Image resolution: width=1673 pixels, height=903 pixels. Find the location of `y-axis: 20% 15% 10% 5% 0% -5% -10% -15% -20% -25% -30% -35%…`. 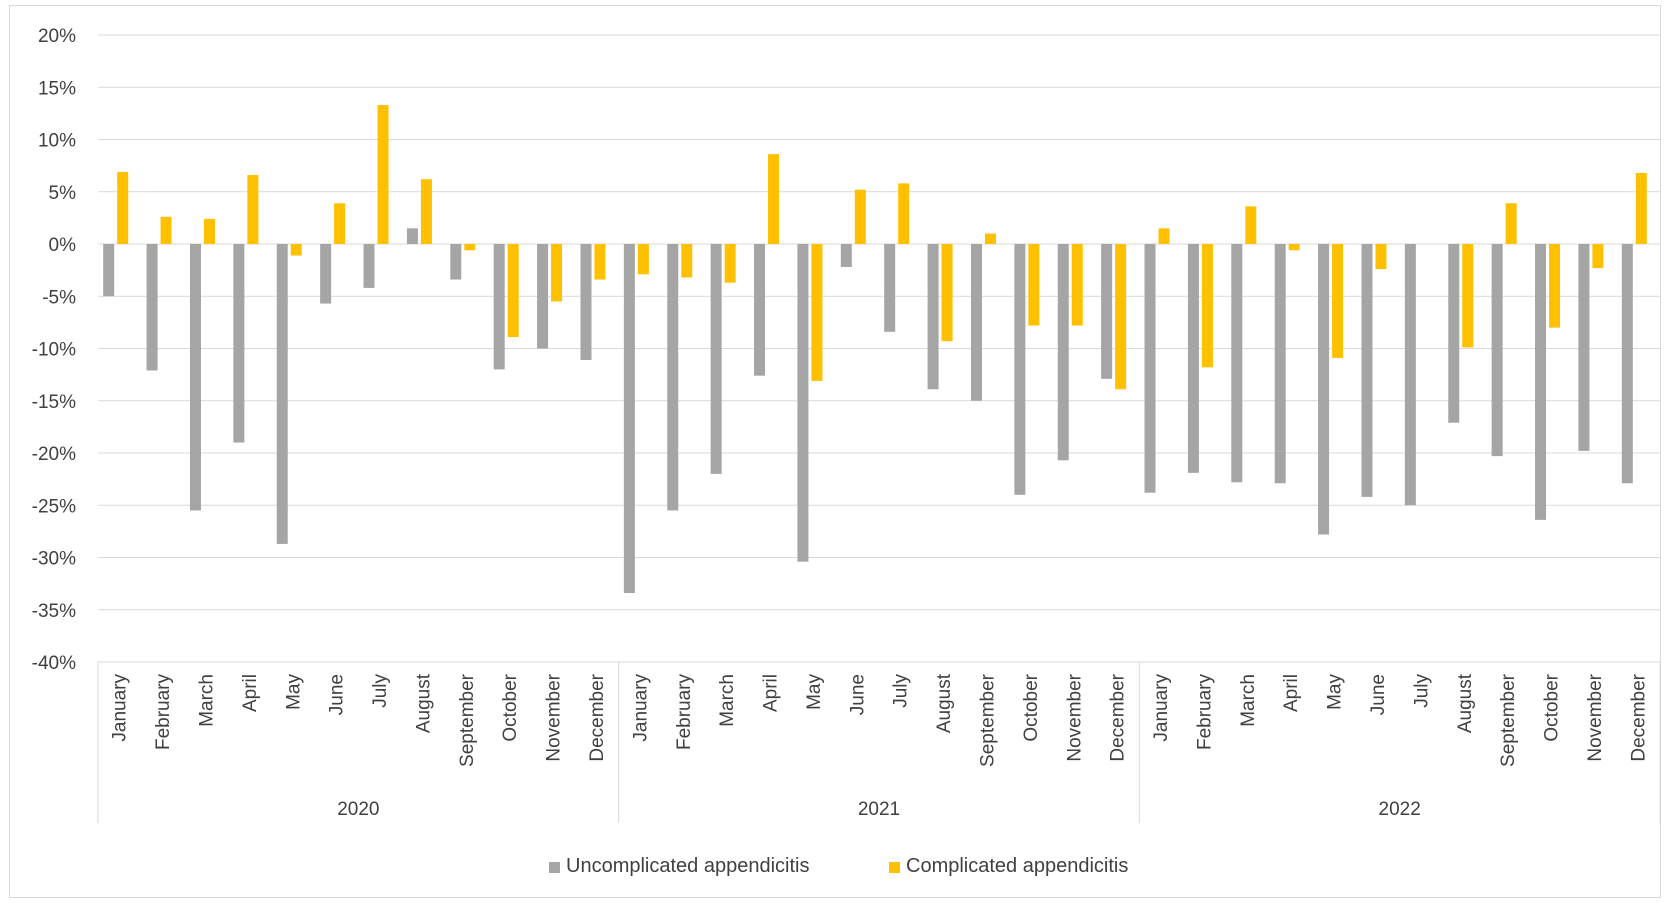

y-axis: 20% 15% 10% 5% 0% -5% -10% -15% -20% -25% -30% -35%… is located at coordinates (54, 350).